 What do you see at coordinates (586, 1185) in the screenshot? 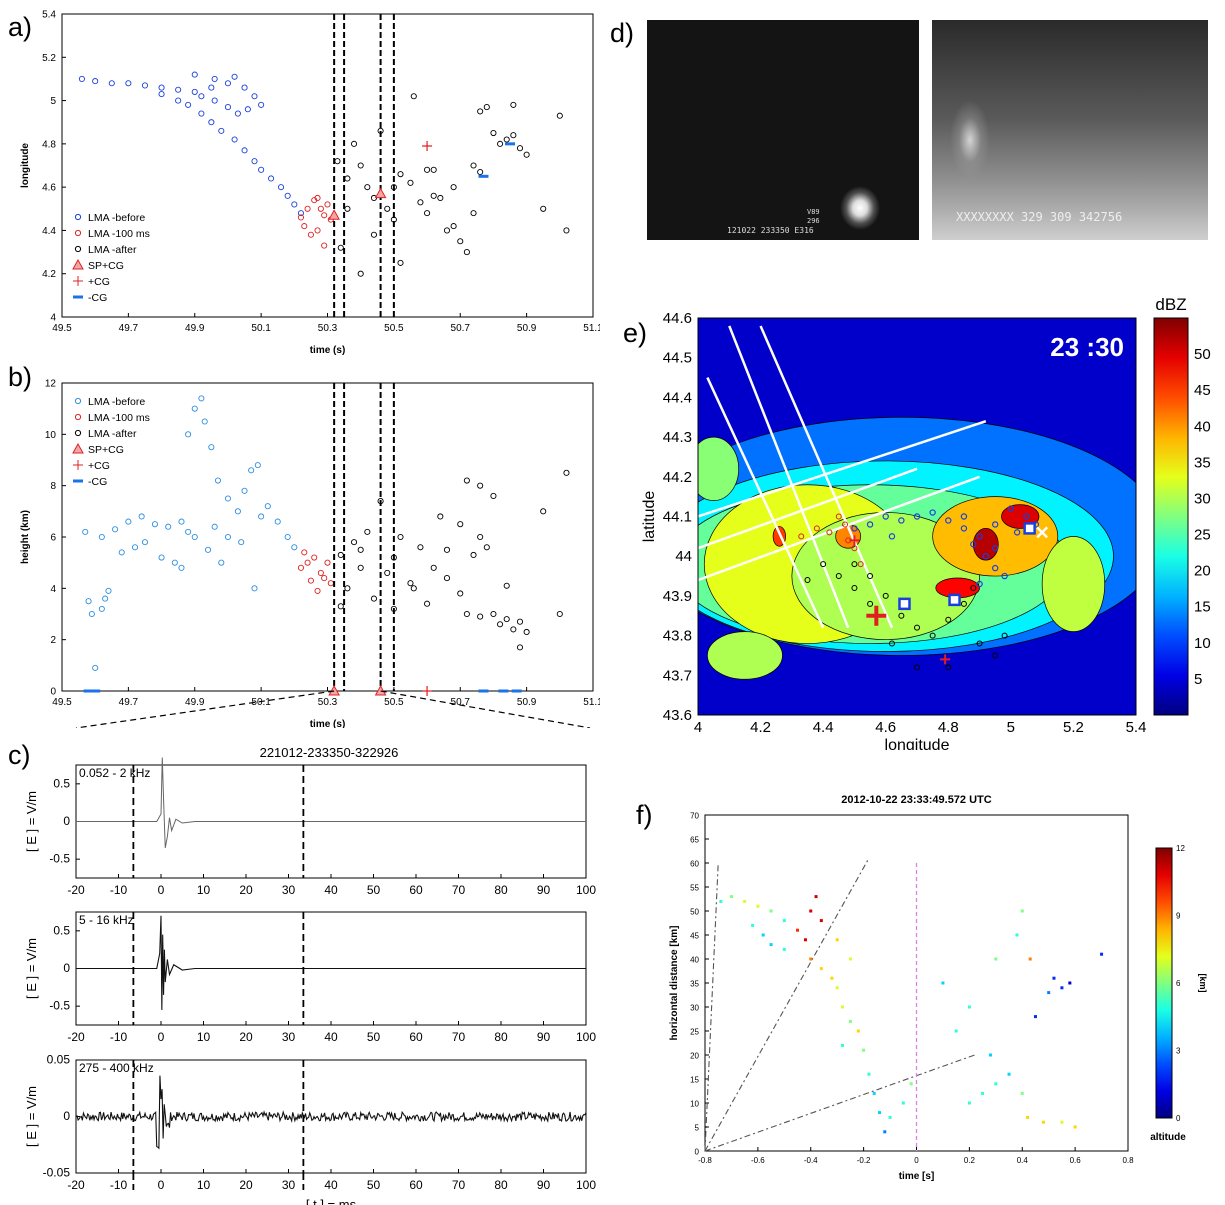
I see `x-tick-label: 100` at bounding box center [586, 1185].